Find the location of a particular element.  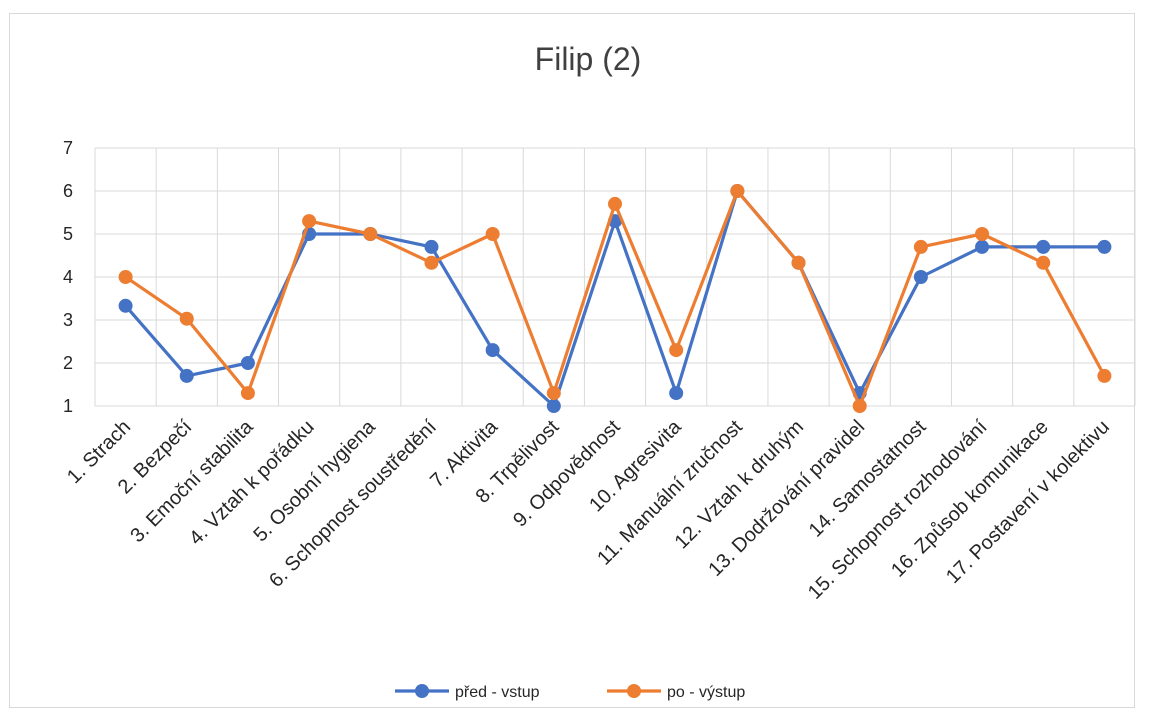

legend-label: před - vstup is located at coordinates (497, 692).